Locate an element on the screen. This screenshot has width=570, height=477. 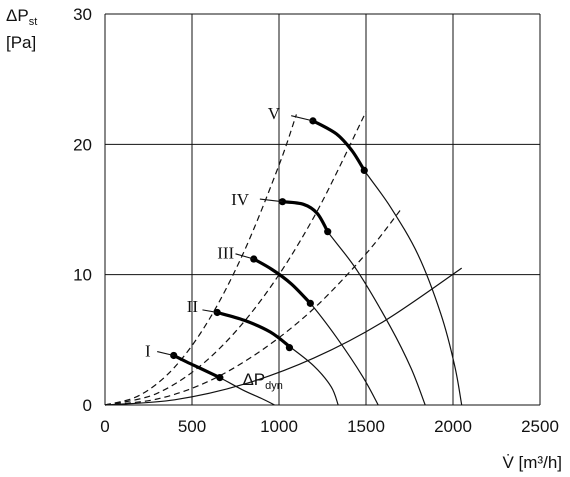
leader-line-iii is located at coordinates (244, 256).